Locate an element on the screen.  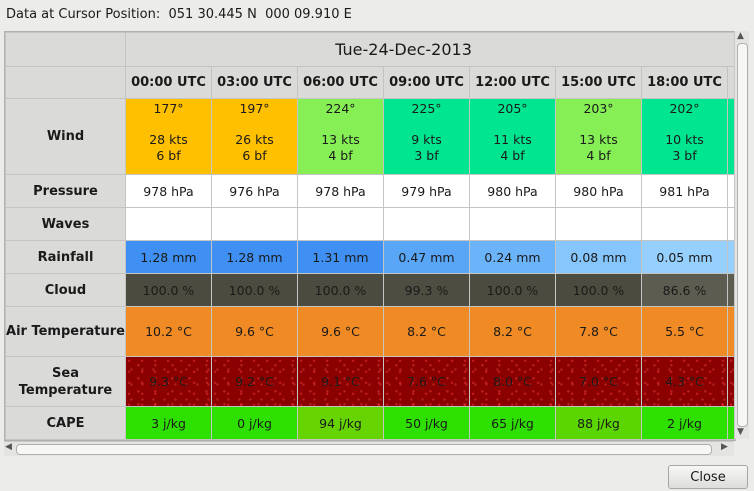
row-label-rainfall: Rainfall is located at coordinates (65, 257).